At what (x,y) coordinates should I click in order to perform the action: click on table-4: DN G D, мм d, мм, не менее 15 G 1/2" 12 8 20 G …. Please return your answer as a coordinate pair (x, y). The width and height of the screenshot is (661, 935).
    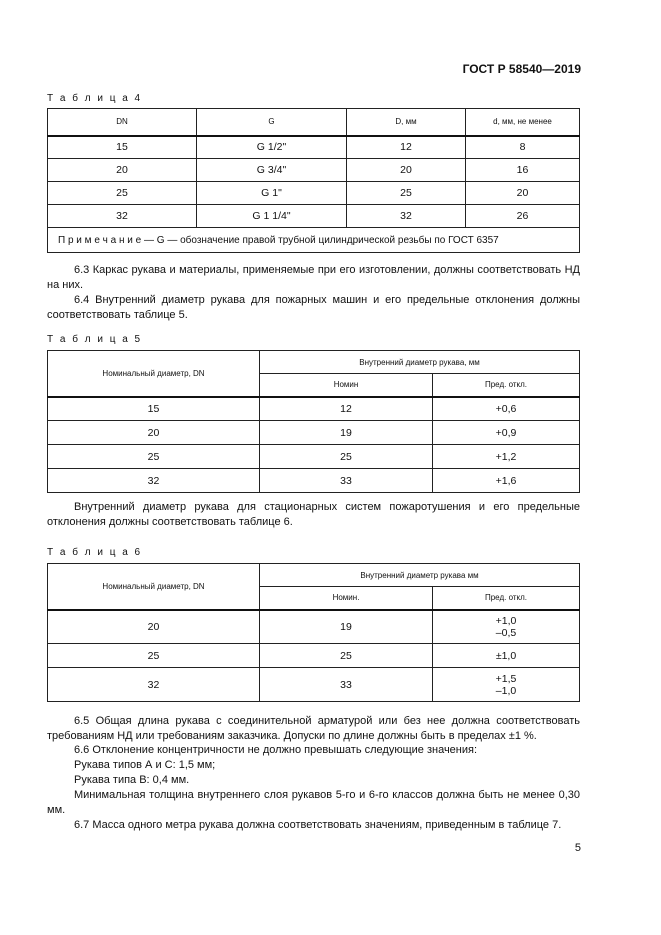
    Looking at the image, I should click on (313, 180).